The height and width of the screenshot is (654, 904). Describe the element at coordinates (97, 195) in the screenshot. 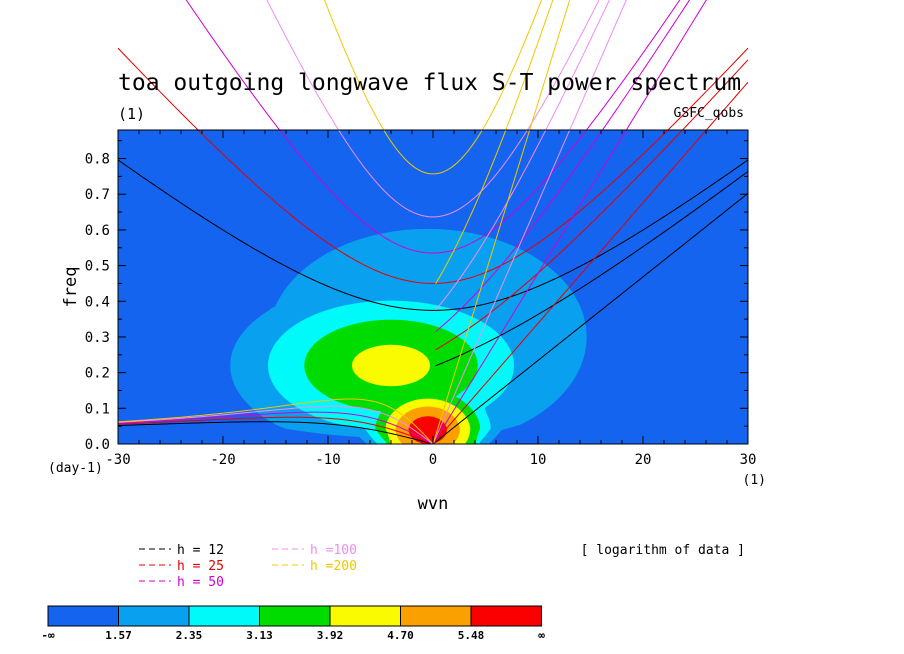

I see `y-tick-label: 0.7` at that location.